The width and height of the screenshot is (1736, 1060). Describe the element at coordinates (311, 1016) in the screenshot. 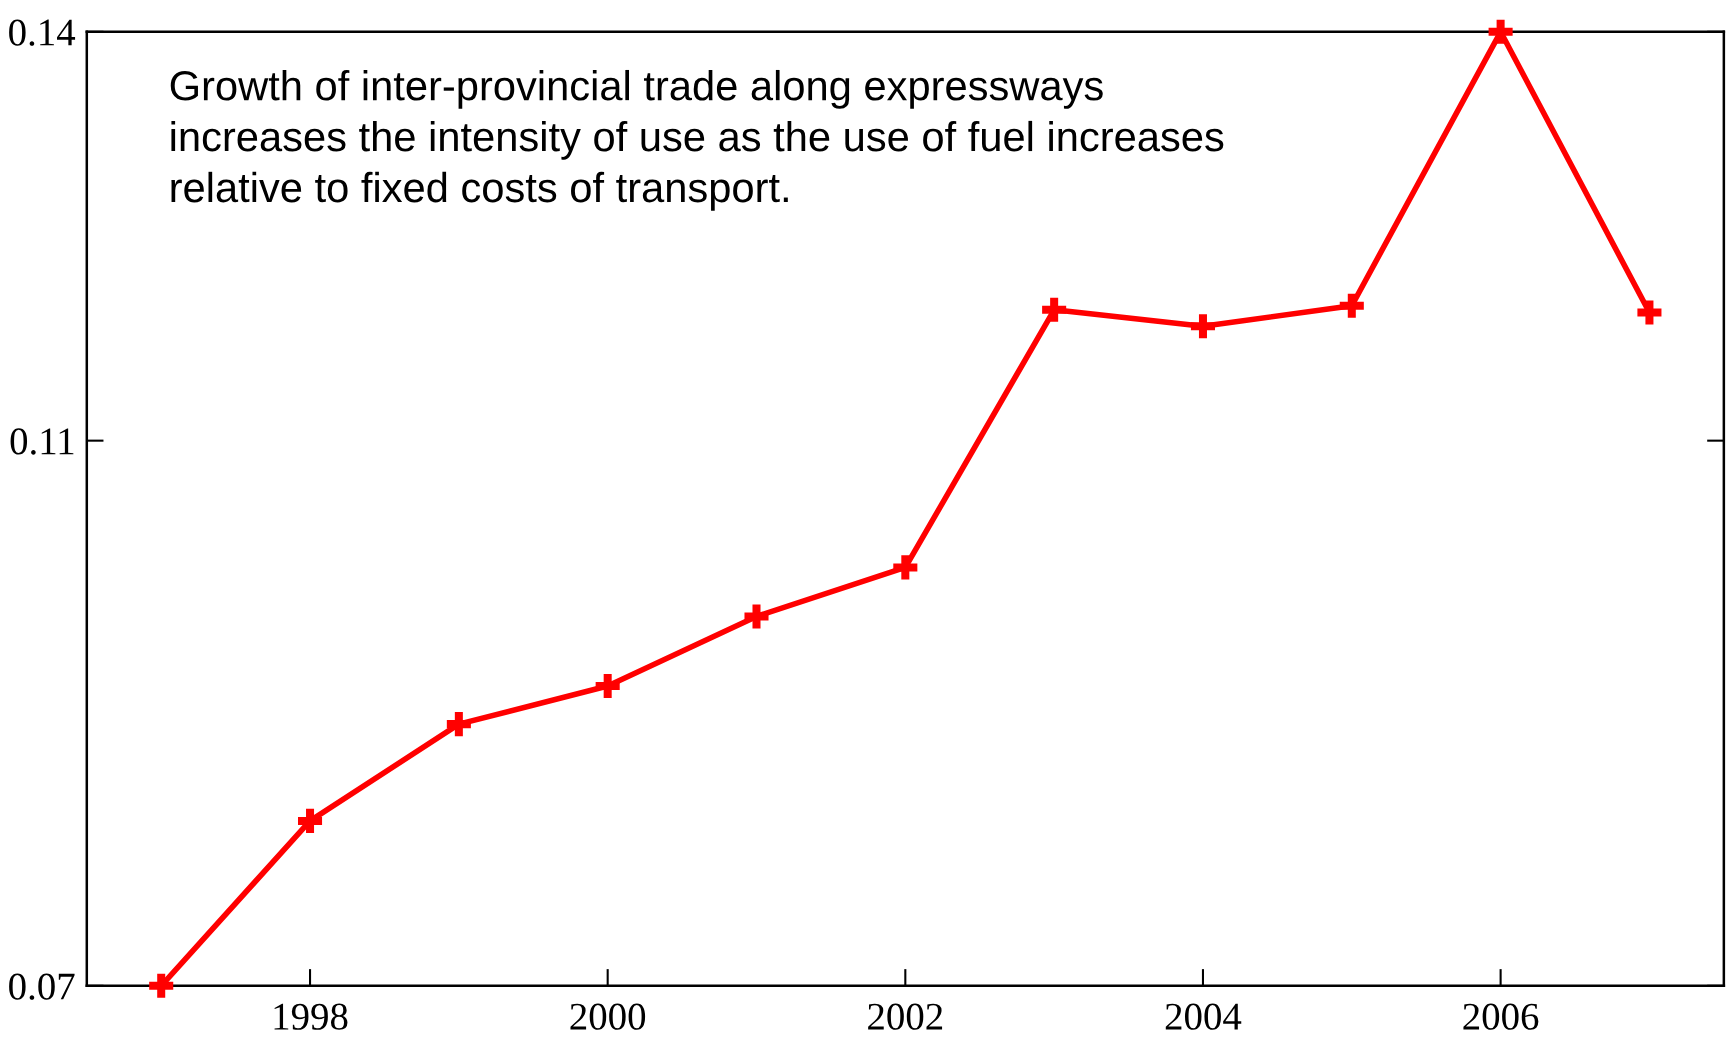

I see `x-tick-label: 1998` at that location.